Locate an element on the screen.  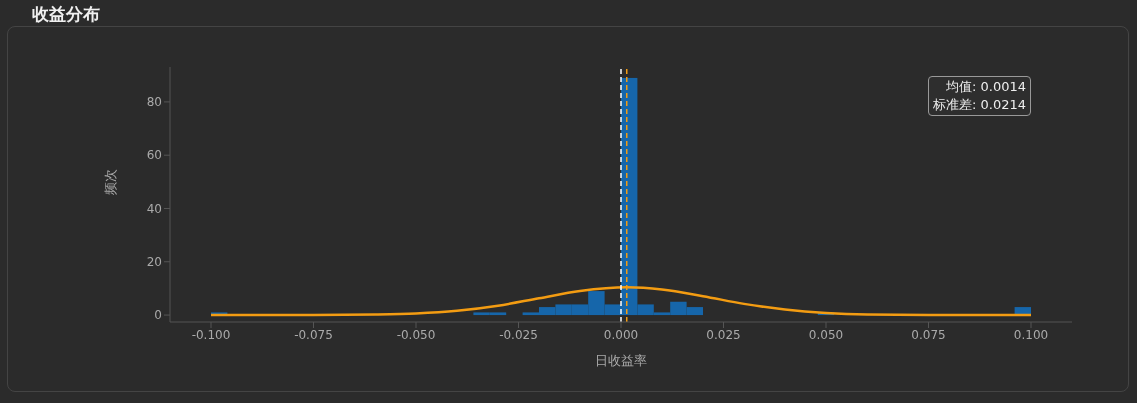
x-tick-label: 0.075 is located at coordinates (928, 334).